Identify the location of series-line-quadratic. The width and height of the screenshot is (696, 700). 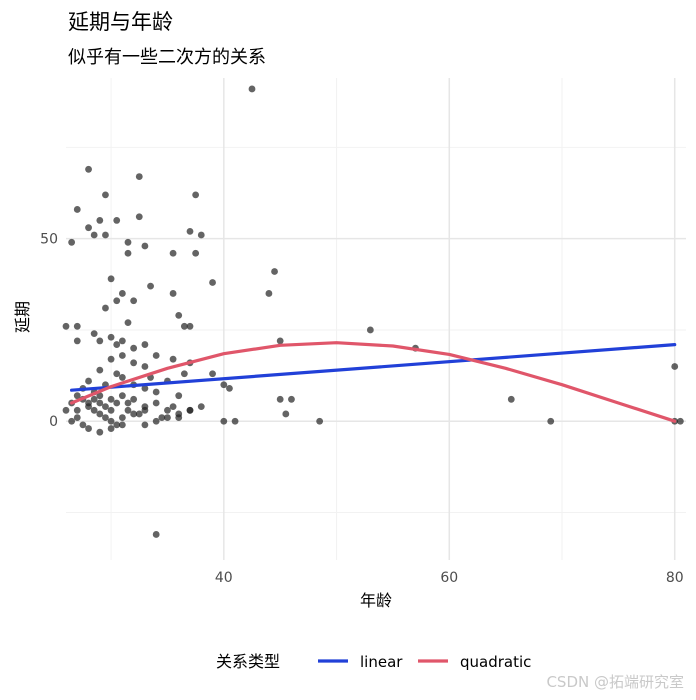
(373, 382).